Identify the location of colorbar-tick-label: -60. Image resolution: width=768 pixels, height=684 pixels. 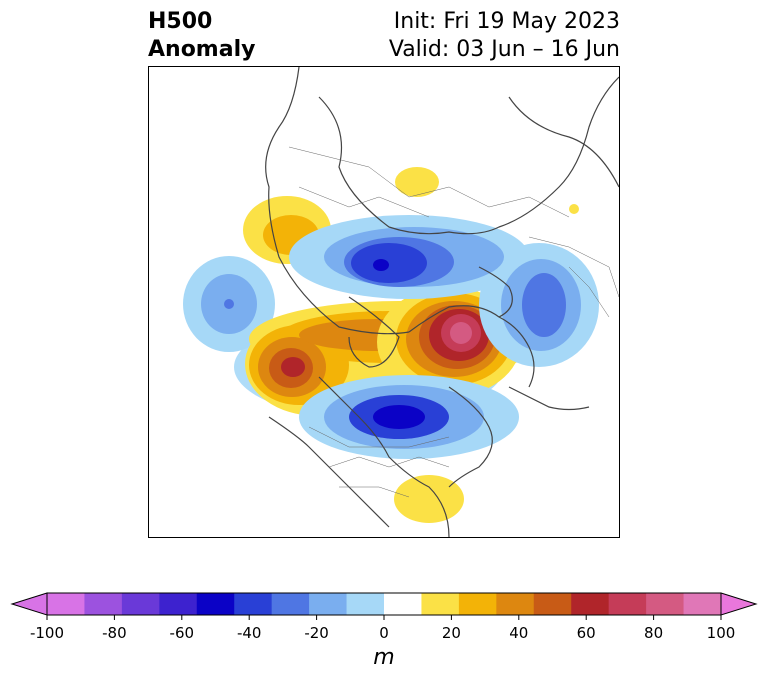
(182, 633).